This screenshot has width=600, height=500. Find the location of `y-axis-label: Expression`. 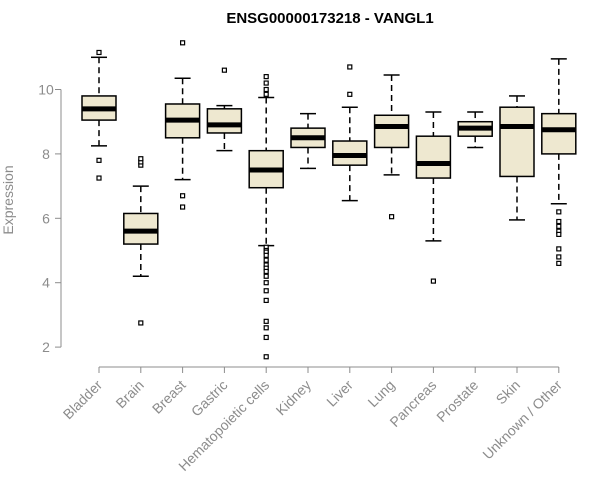

y-axis-label: Expression is located at coordinates (8, 199).